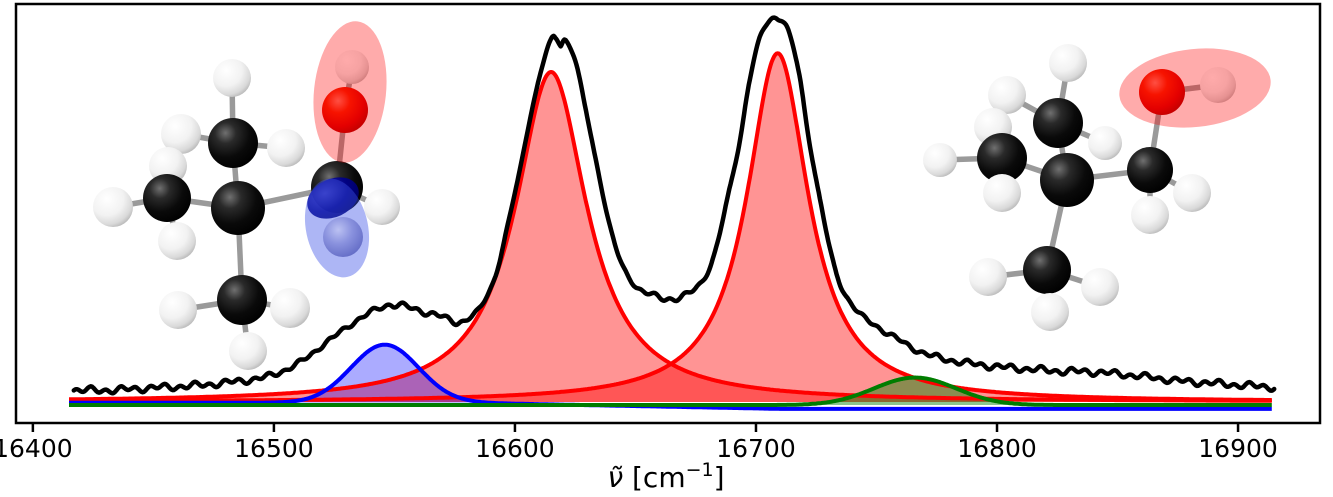 The image size is (1333, 497). Describe the element at coordinates (274, 448) in the screenshot. I see `tick-label-16500: 16500` at that location.